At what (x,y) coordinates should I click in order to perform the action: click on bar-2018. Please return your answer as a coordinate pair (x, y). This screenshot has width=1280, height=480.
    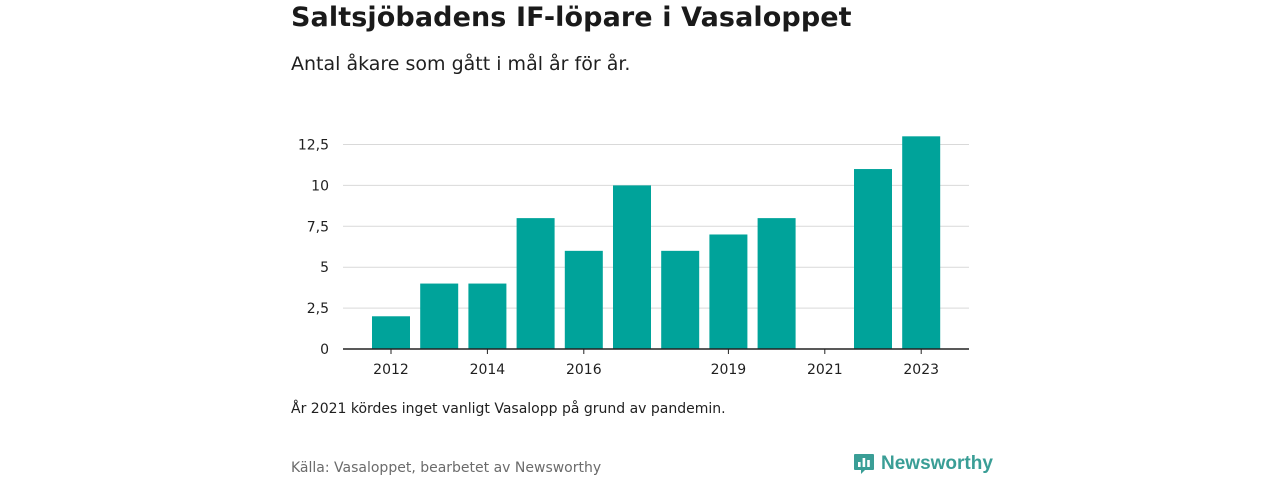
    Looking at the image, I should click on (680, 299).